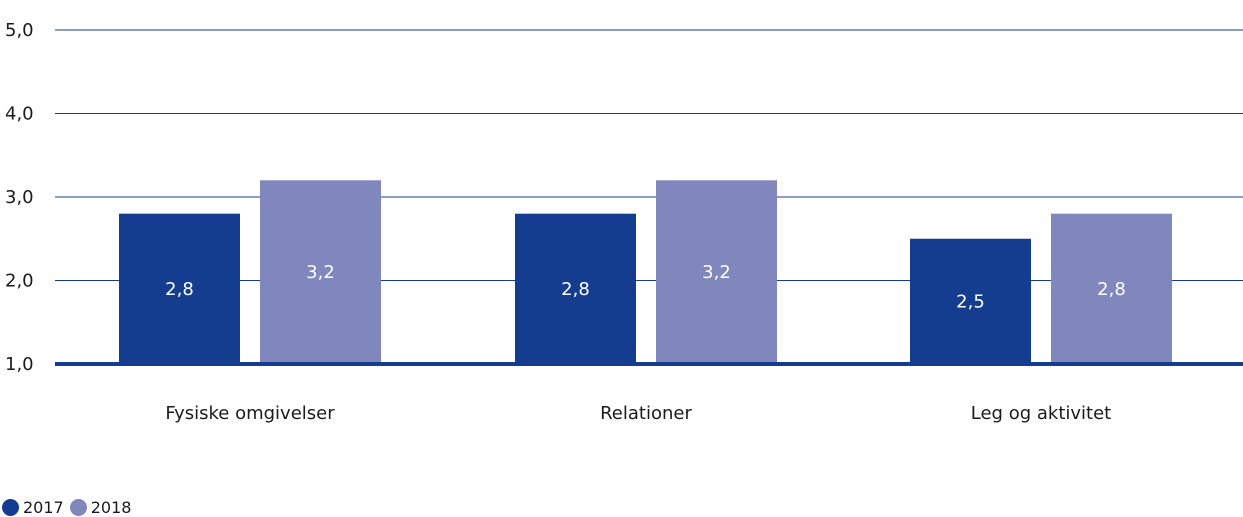 The height and width of the screenshot is (517, 1243). Describe the element at coordinates (78, 507) in the screenshot. I see `legend-swatch-2018` at that location.